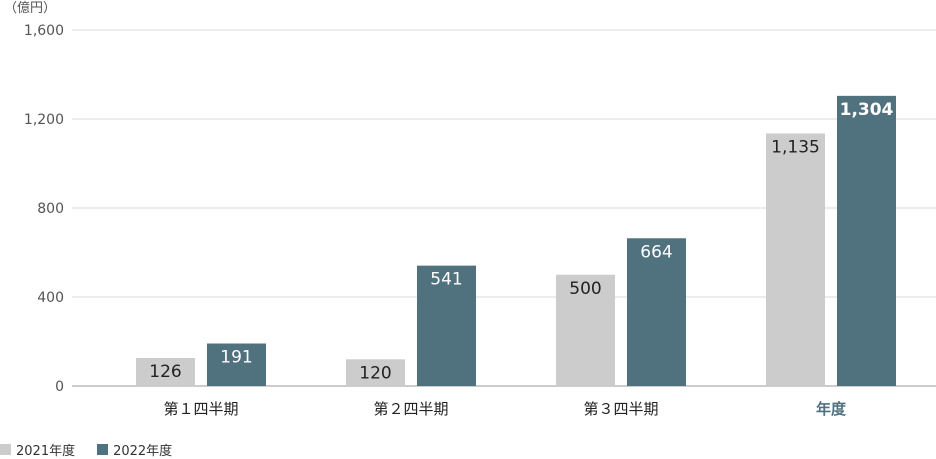 This screenshot has width=936, height=459. I want to click on y-tick-label: 800, so click(50, 209).